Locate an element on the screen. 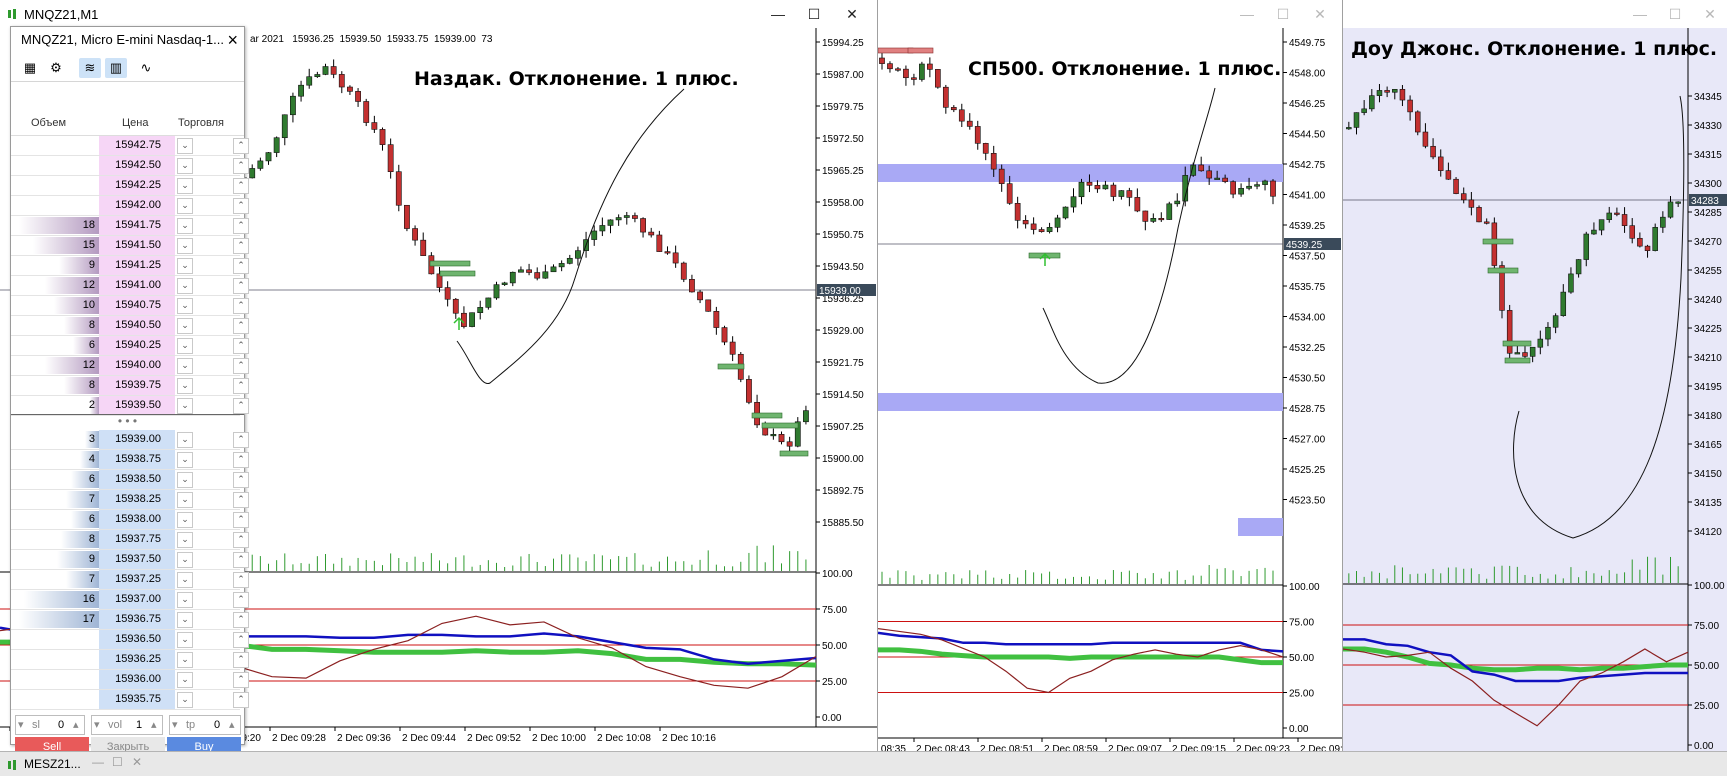  dom-row: 18 15941.75 ⌄ ⌃ is located at coordinates (130, 226).